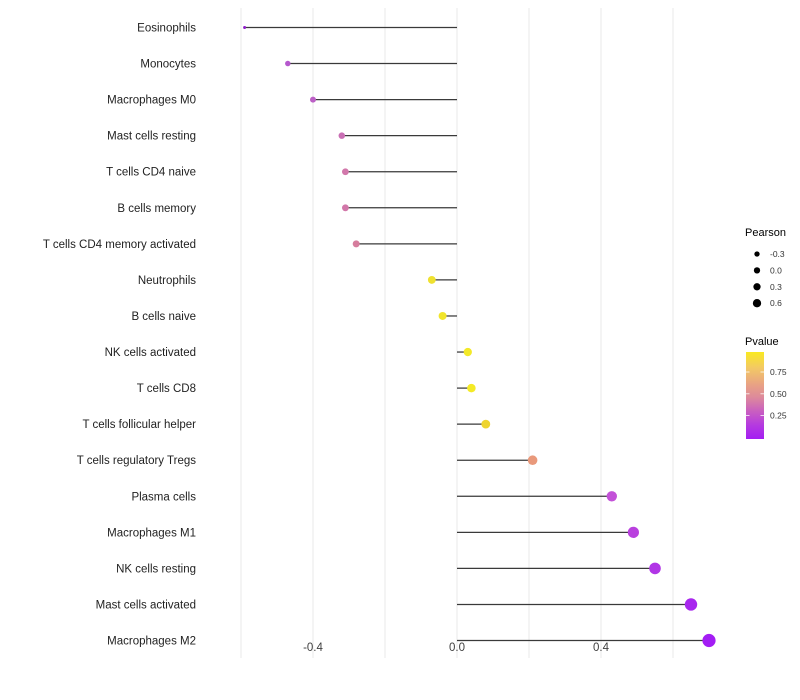 The height and width of the screenshot is (700, 800). I want to click on y-axis-label: B cells memory, so click(156, 209).